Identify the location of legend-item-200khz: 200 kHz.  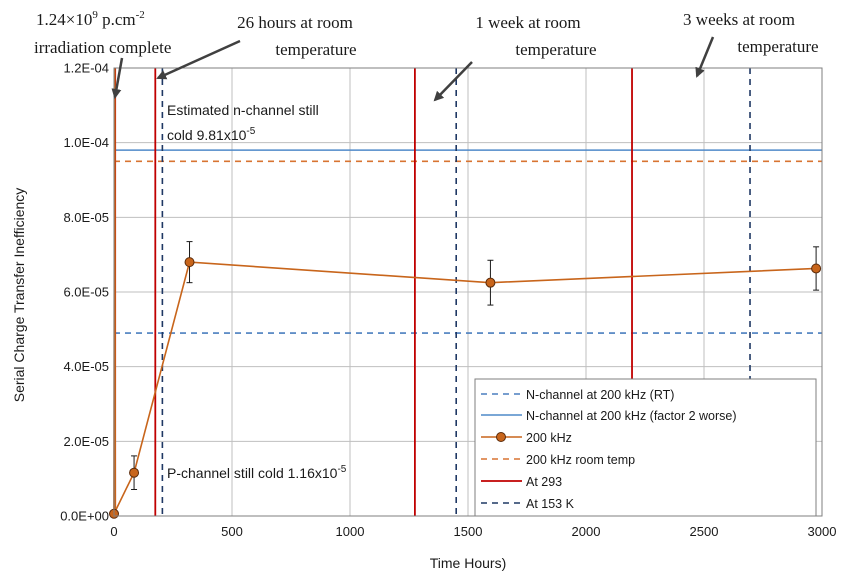
(526, 438).